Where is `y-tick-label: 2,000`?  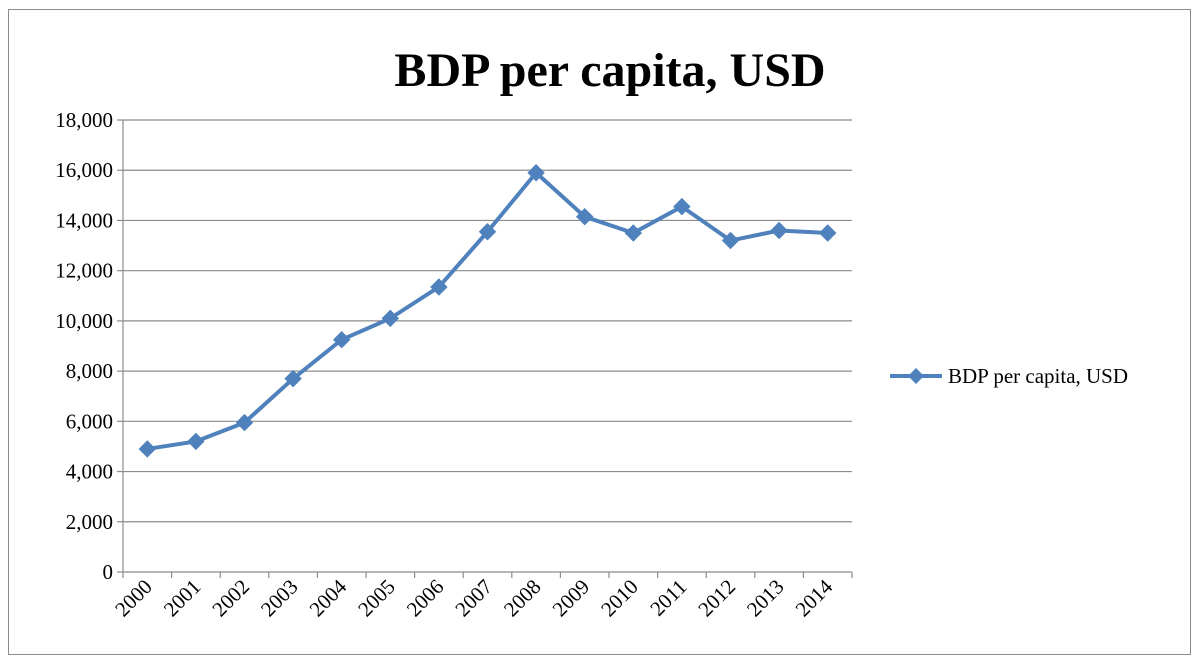 y-tick-label: 2,000 is located at coordinates (89, 522).